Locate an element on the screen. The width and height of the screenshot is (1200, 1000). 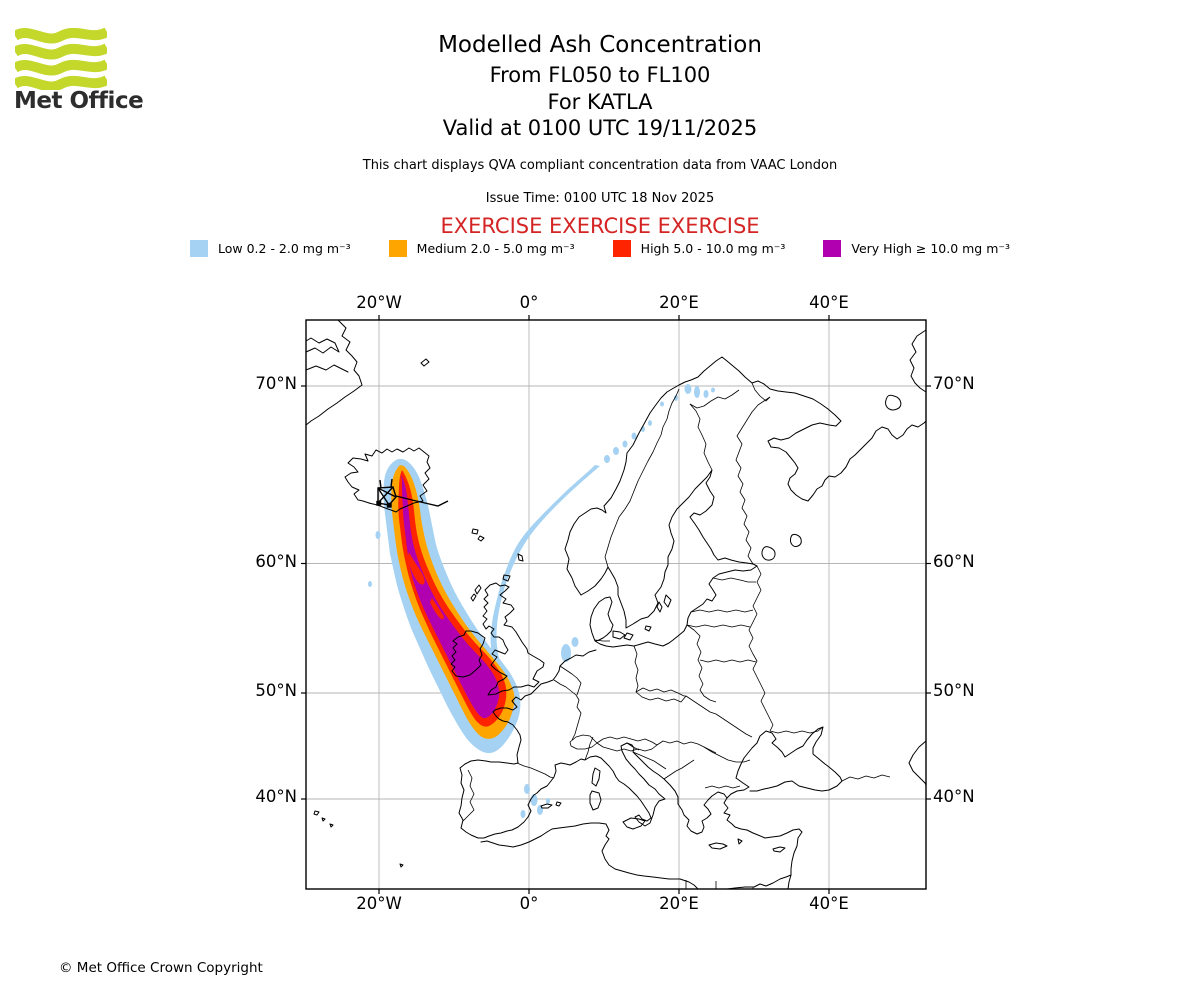
legend-item-medium: Medium 2.0 - 5.0 mg m⁻³ is located at coordinates (481, 248).